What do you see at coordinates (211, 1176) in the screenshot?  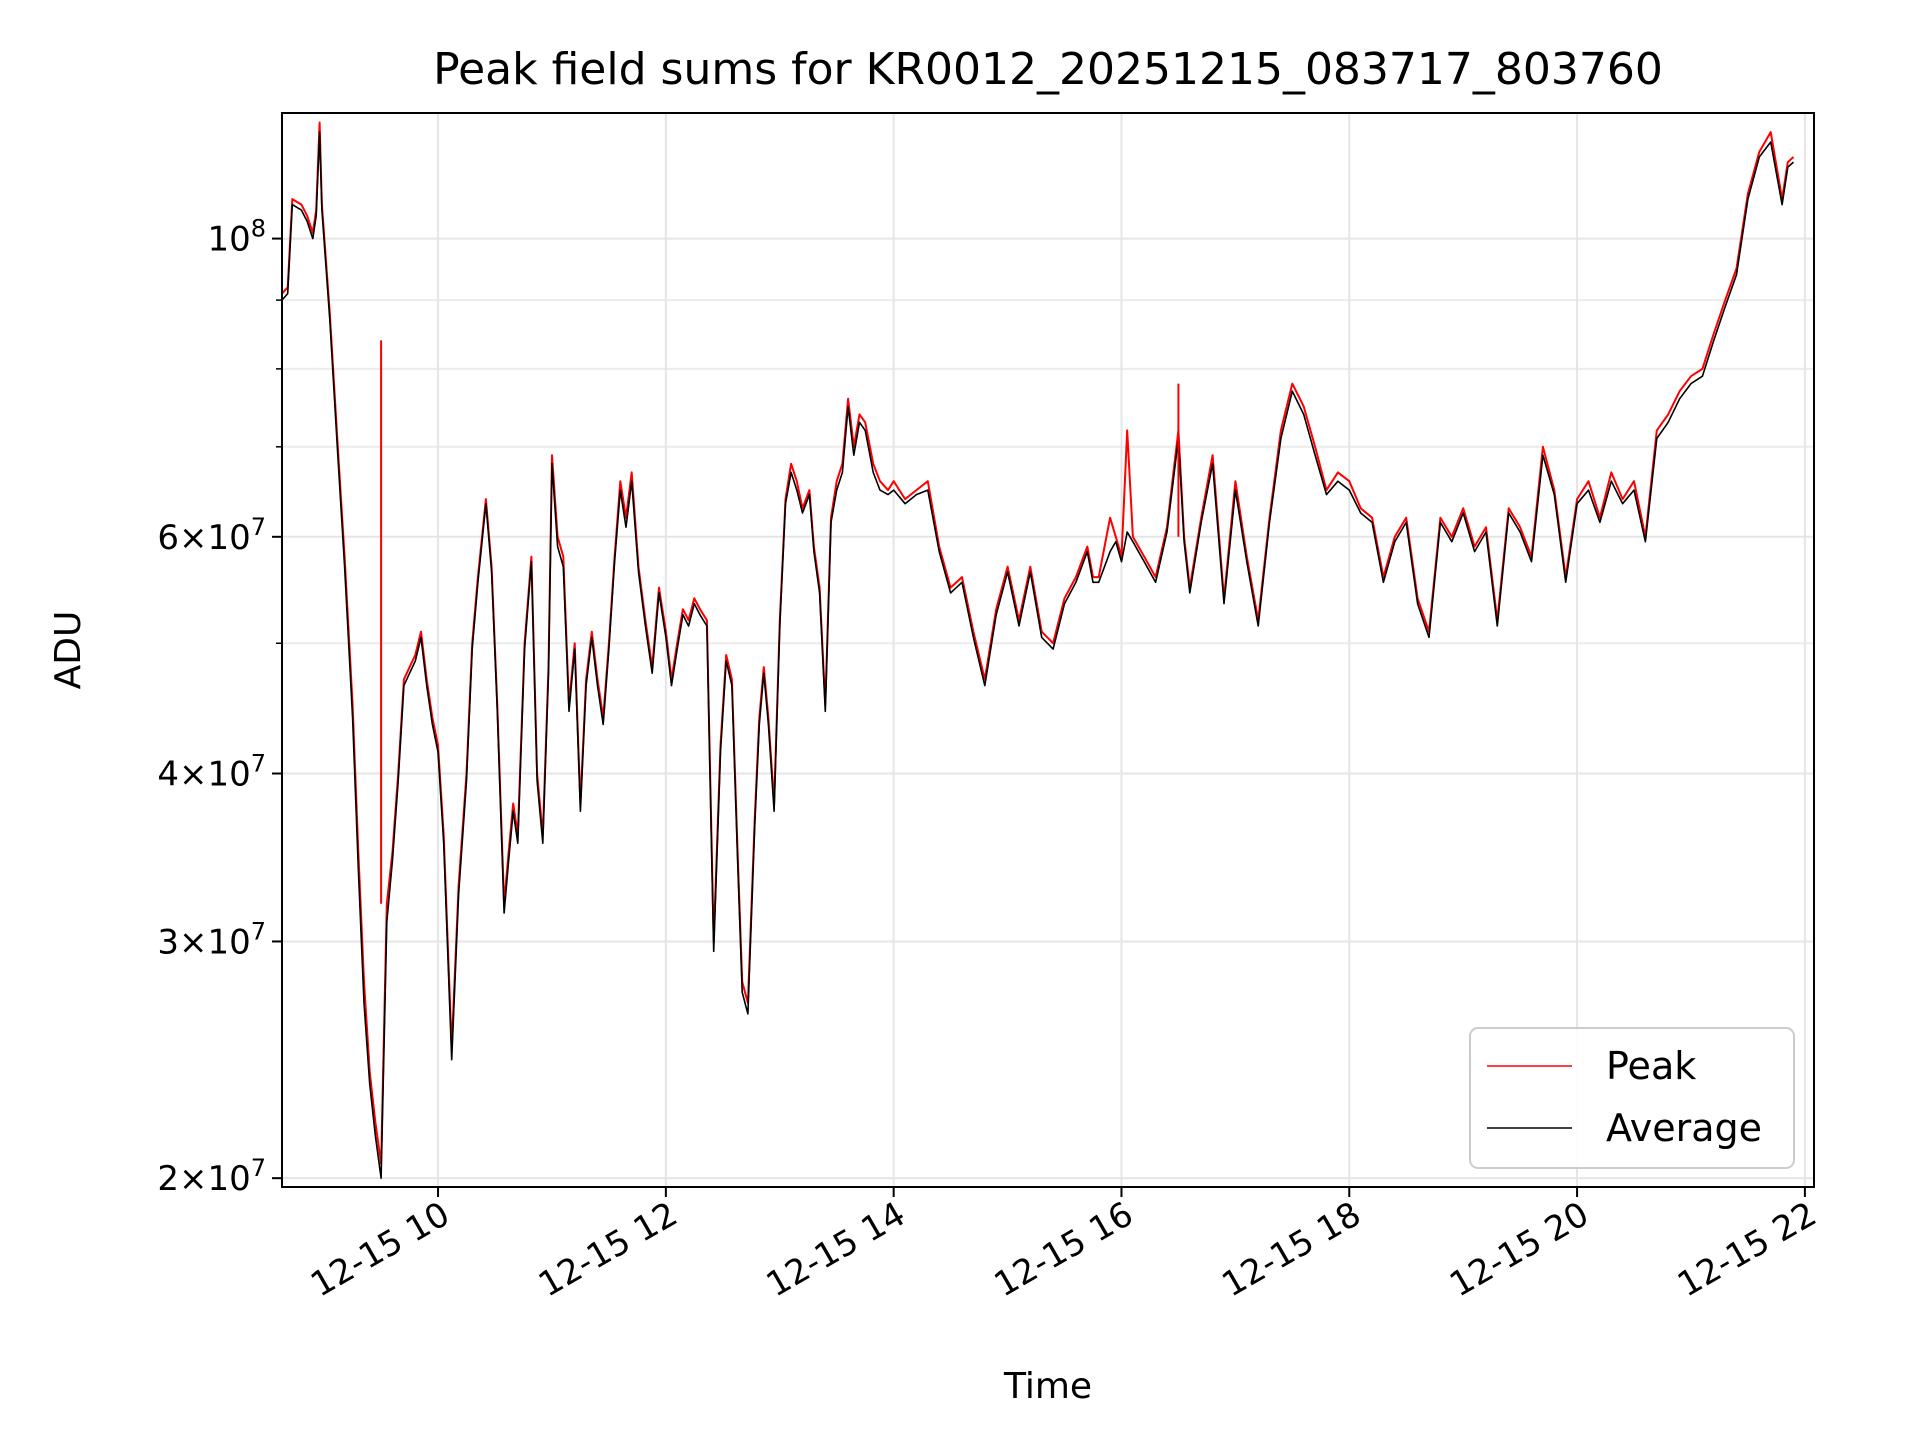 I see `y-tick-label: 2×107` at bounding box center [211, 1176].